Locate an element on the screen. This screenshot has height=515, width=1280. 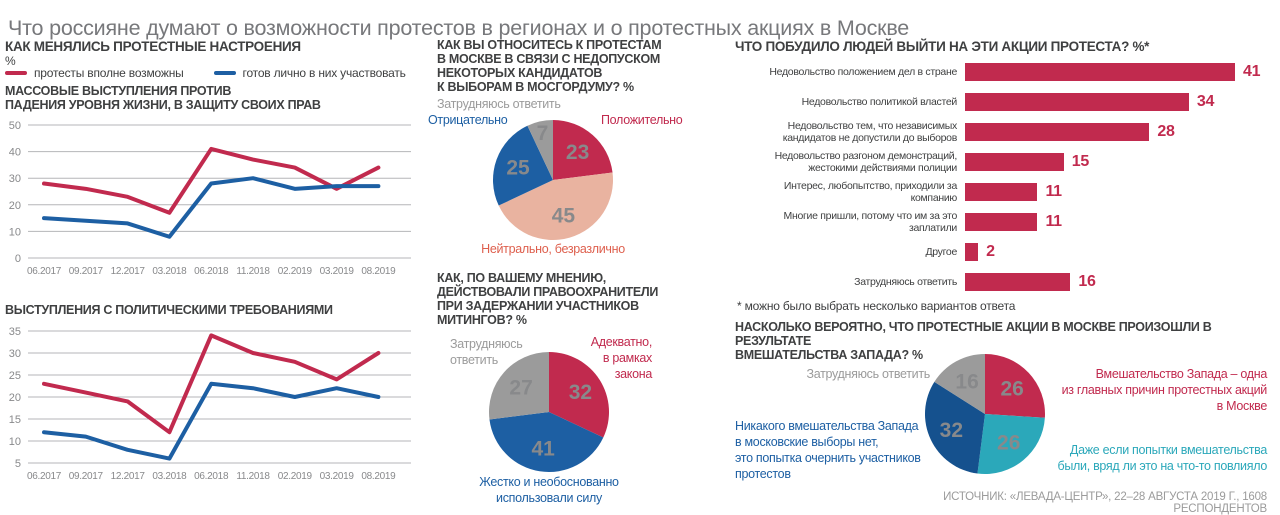
y-axis-tick: 5 is located at coordinates (18, 464).